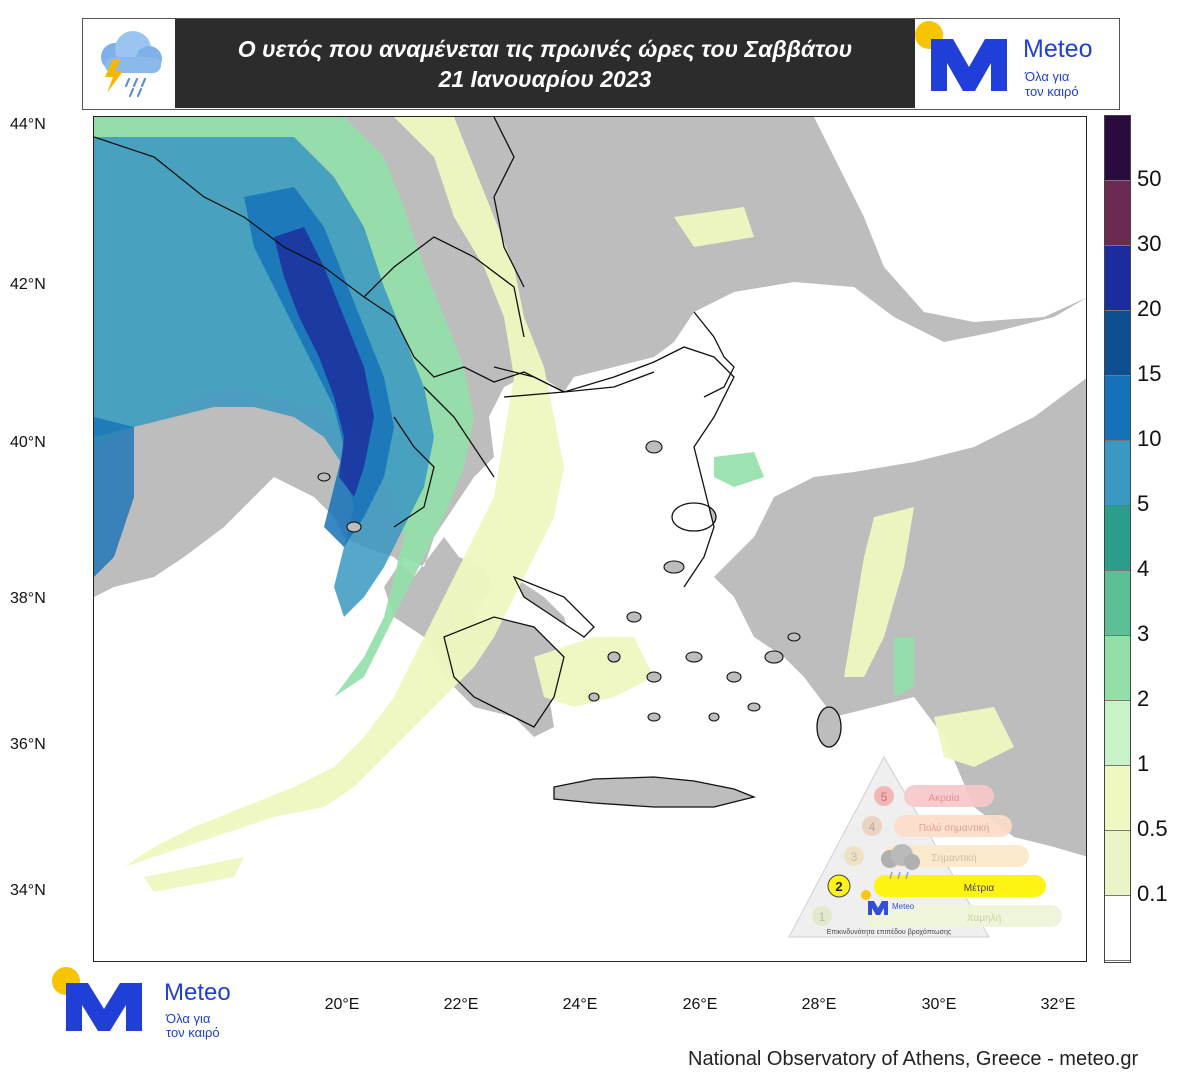 This screenshot has width=1200, height=1080. Describe the element at coordinates (878, 908) in the screenshot. I see `badge-logo-m-icon` at that location.